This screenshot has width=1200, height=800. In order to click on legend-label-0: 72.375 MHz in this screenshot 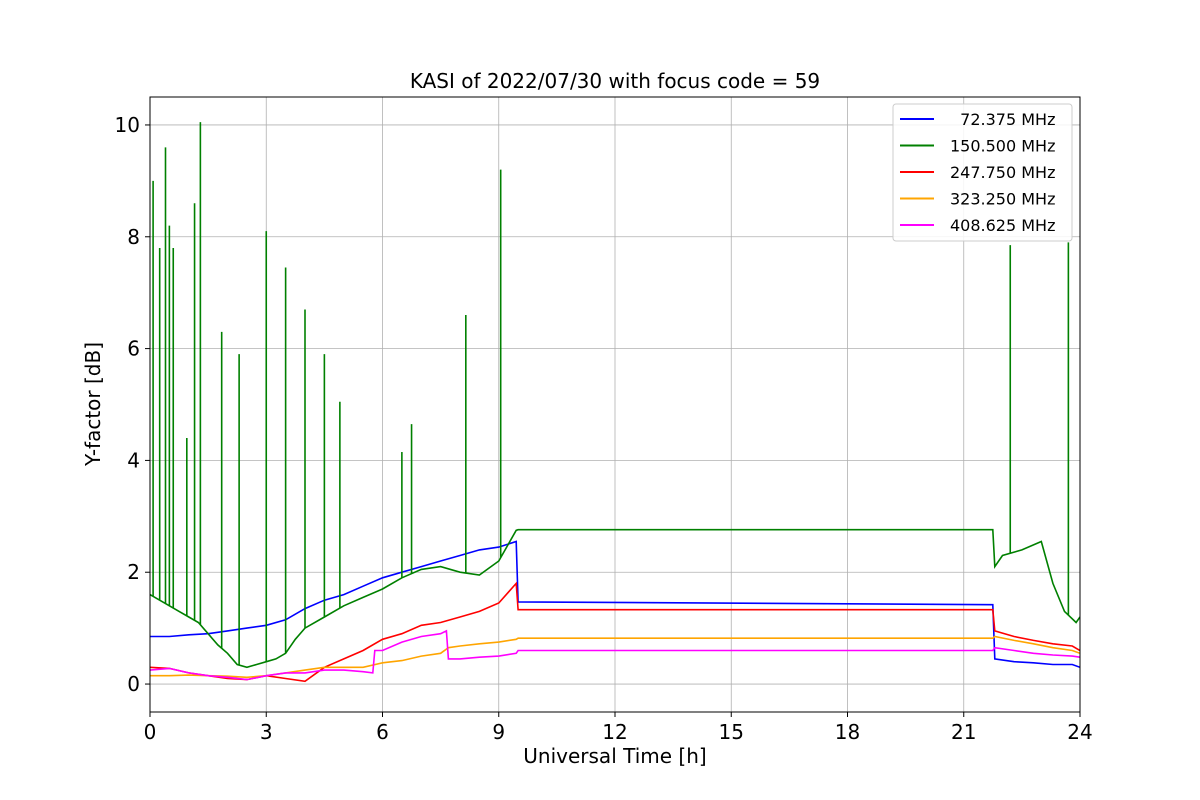, I will do `click(1002, 119)`.